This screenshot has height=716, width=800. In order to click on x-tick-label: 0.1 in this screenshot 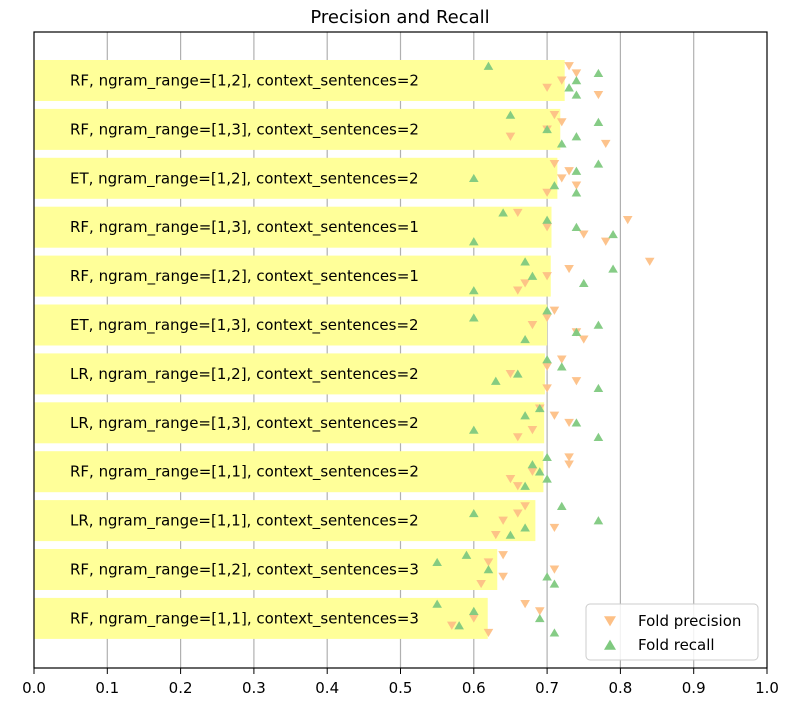, I will do `click(107, 688)`.